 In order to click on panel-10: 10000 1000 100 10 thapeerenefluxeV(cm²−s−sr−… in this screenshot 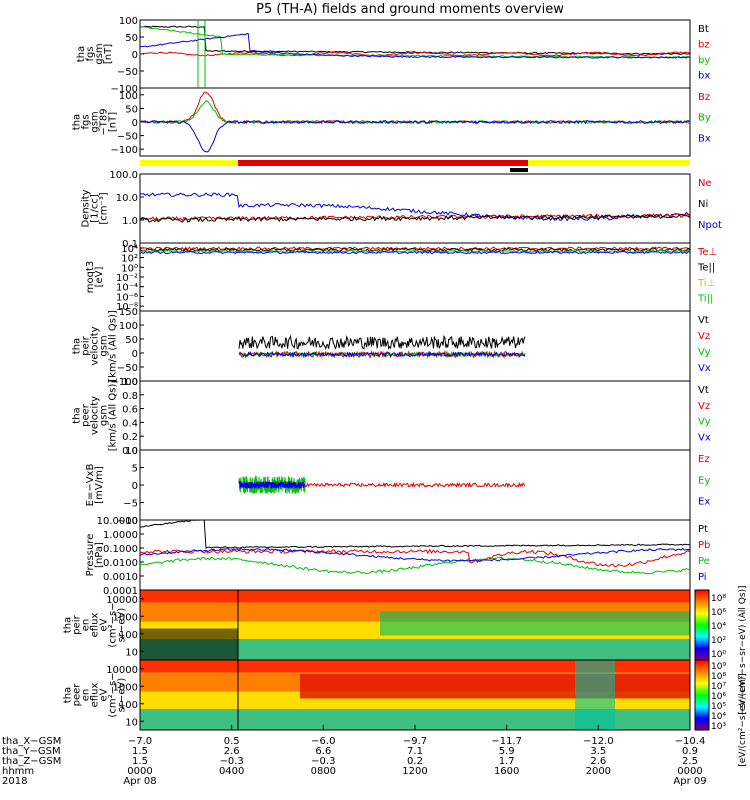, I will do `click(377, 695)`.